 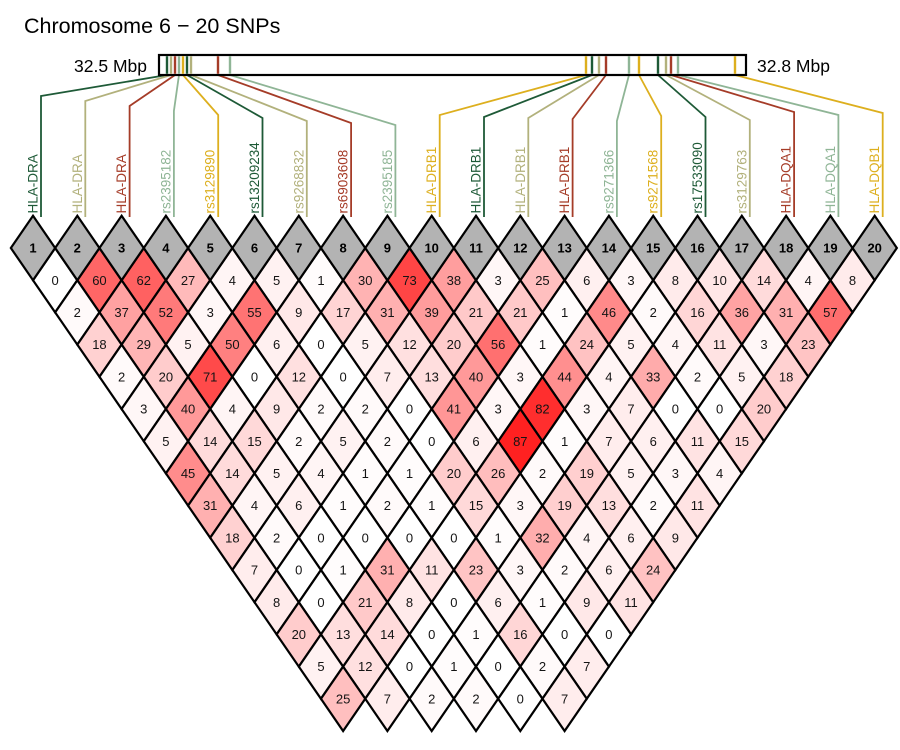 What do you see at coordinates (454, 409) in the screenshot?
I see `ld-cell-value: 41` at bounding box center [454, 409].